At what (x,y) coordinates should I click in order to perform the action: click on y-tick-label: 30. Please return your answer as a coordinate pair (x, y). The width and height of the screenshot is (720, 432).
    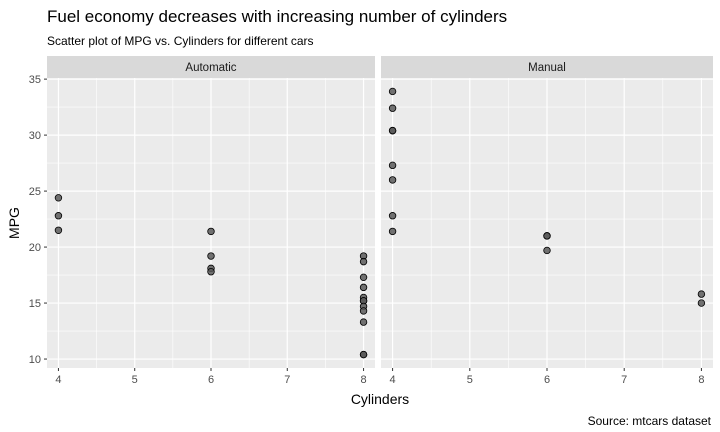
    Looking at the image, I should click on (35, 136).